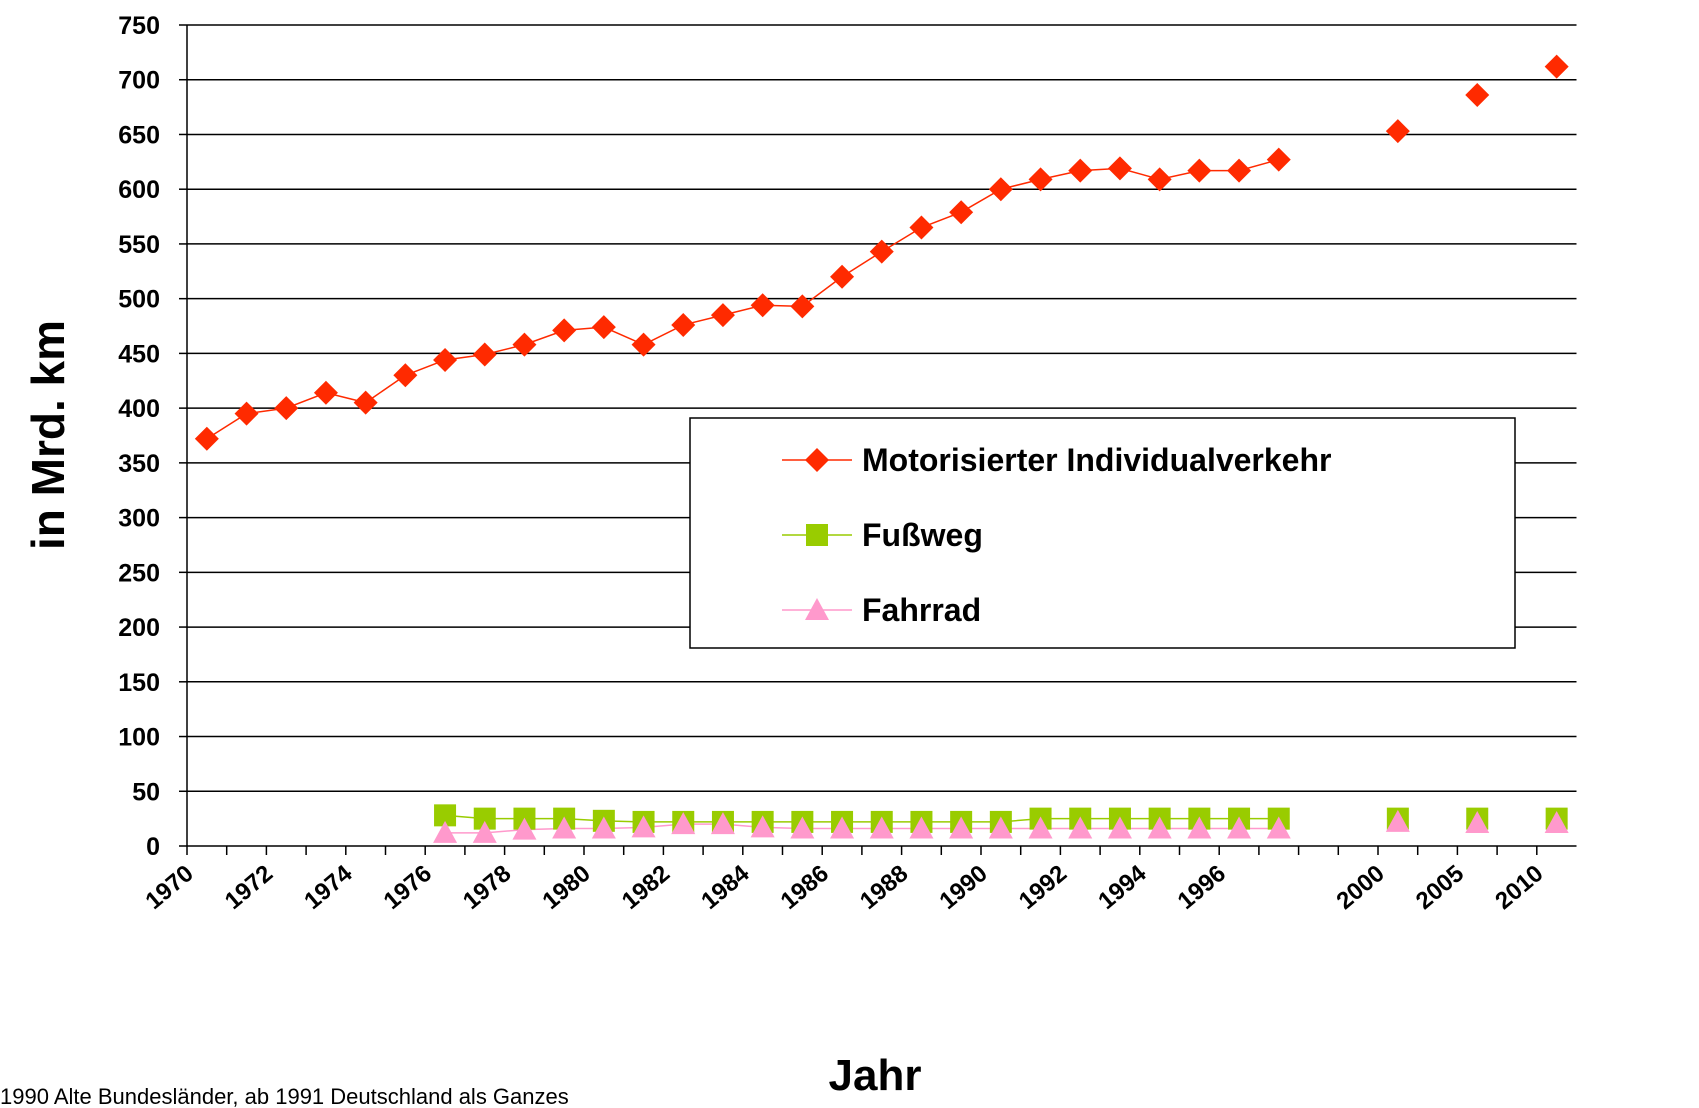 Image resolution: width=1699 pixels, height=1108 pixels. I want to click on x-tick-label: 1988, so click(884, 887).